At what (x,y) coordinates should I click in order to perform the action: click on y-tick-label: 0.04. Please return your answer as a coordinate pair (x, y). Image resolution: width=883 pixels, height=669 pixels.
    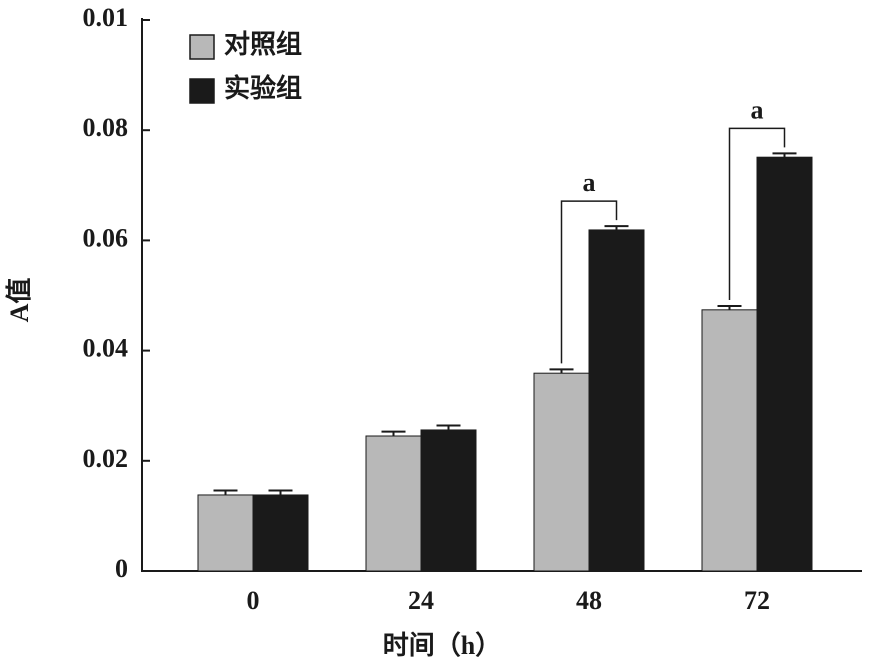
    Looking at the image, I should click on (106, 348).